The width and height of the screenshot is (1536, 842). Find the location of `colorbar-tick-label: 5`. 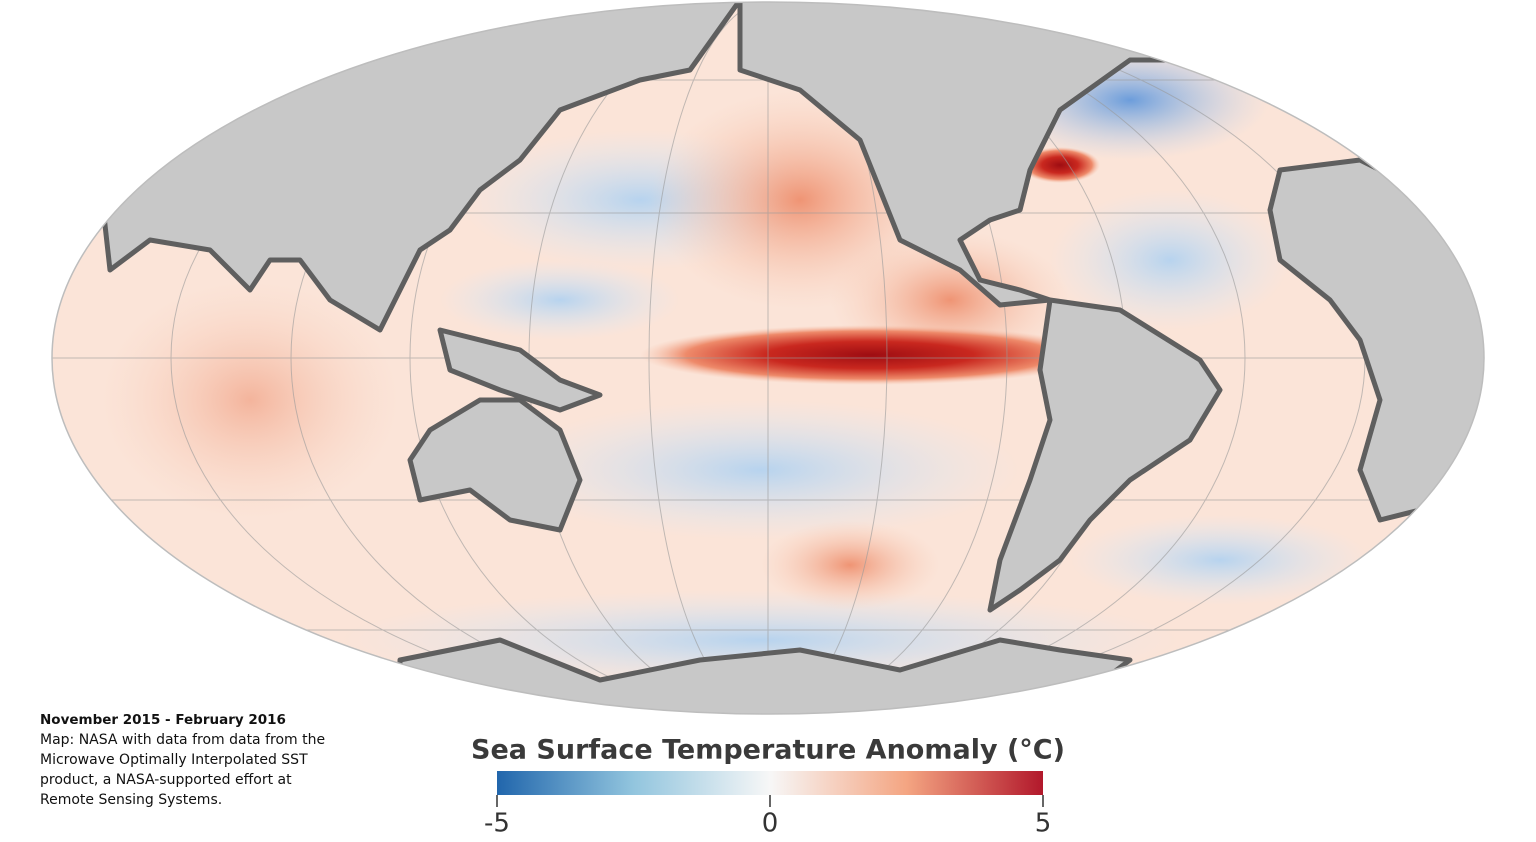

colorbar-tick-label: 5 is located at coordinates (1043, 824).